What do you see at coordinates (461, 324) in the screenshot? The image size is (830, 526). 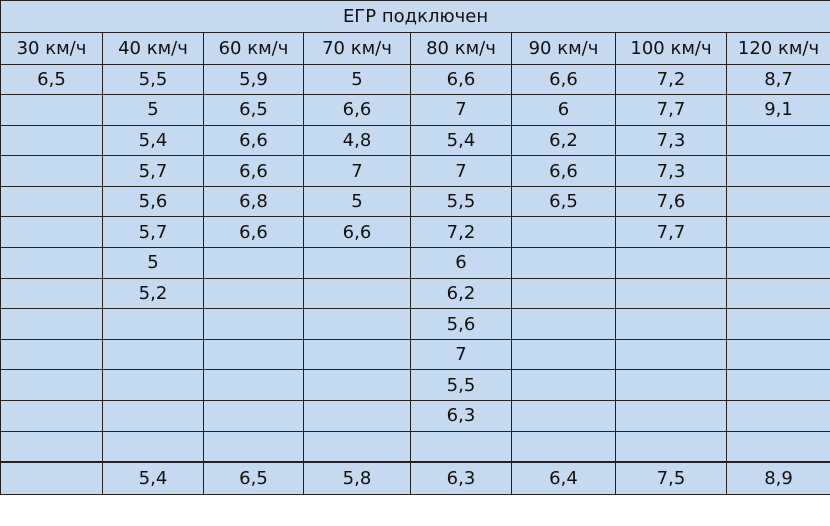 I see `table-cell: 5,6` at bounding box center [461, 324].